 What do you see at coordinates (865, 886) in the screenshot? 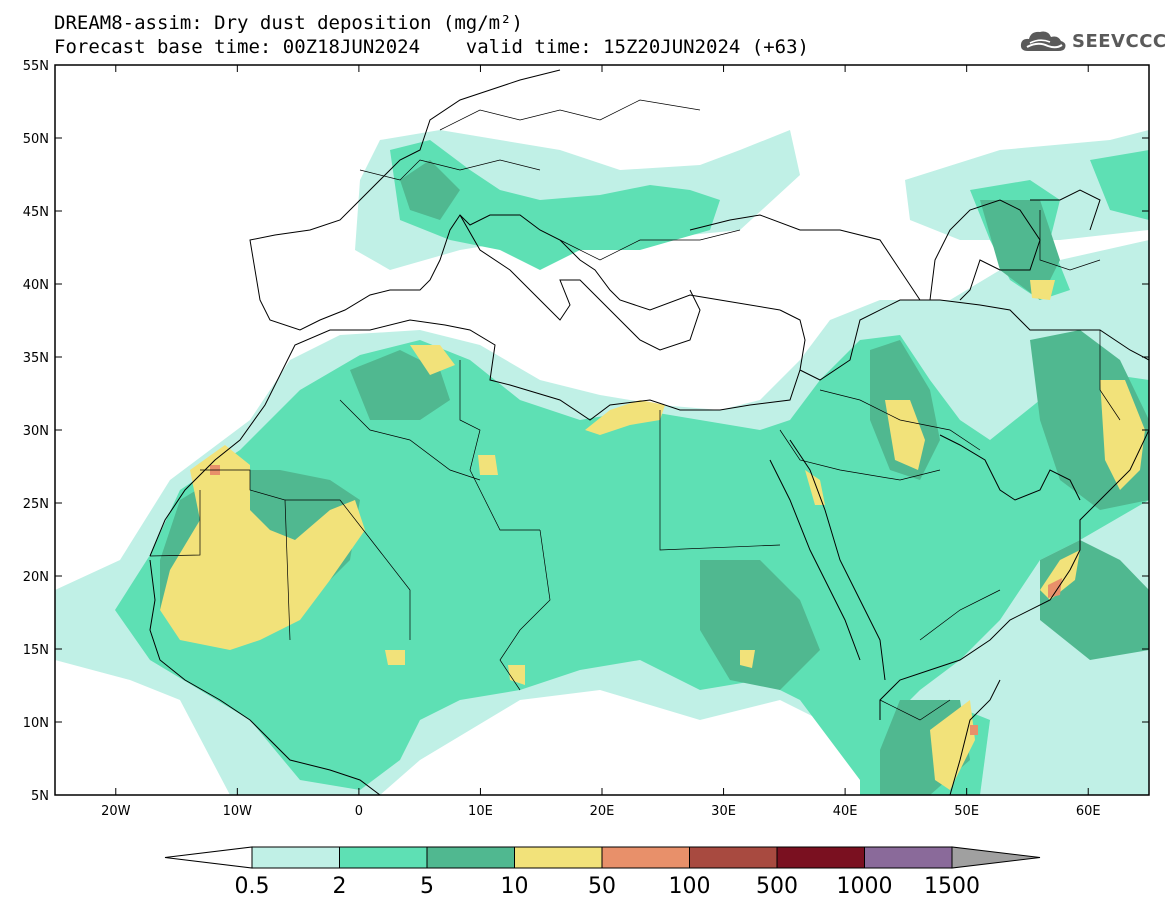
I see `colorbar-label: 1000` at bounding box center [865, 886].